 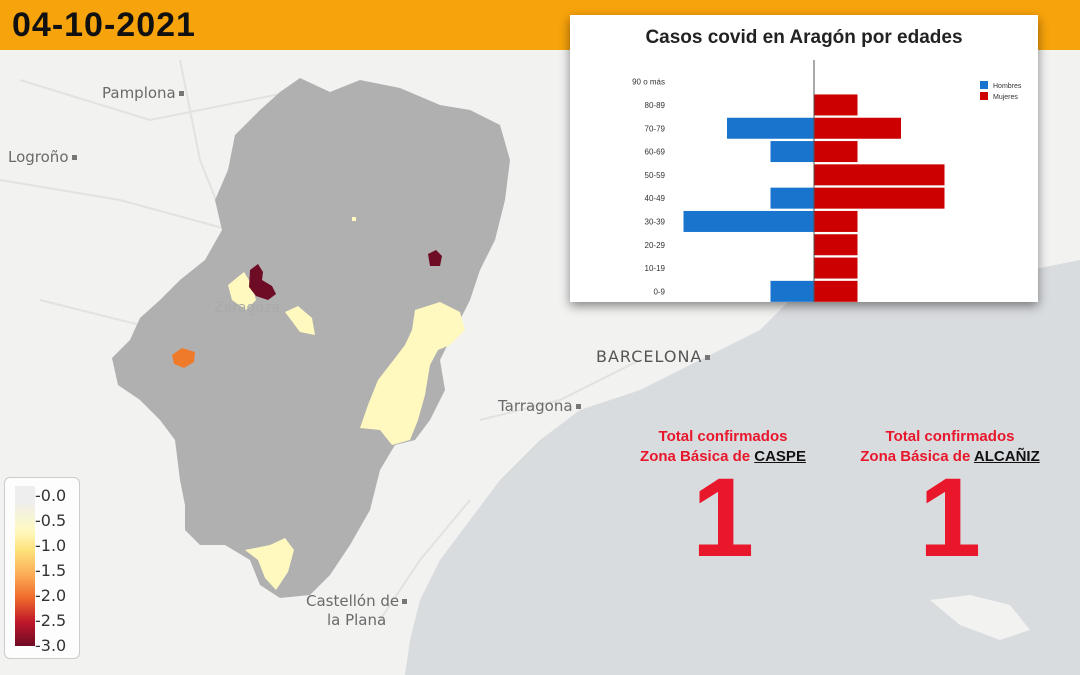 What do you see at coordinates (300, 320) in the screenshot?
I see `zone-zaragoza-east` at bounding box center [300, 320].